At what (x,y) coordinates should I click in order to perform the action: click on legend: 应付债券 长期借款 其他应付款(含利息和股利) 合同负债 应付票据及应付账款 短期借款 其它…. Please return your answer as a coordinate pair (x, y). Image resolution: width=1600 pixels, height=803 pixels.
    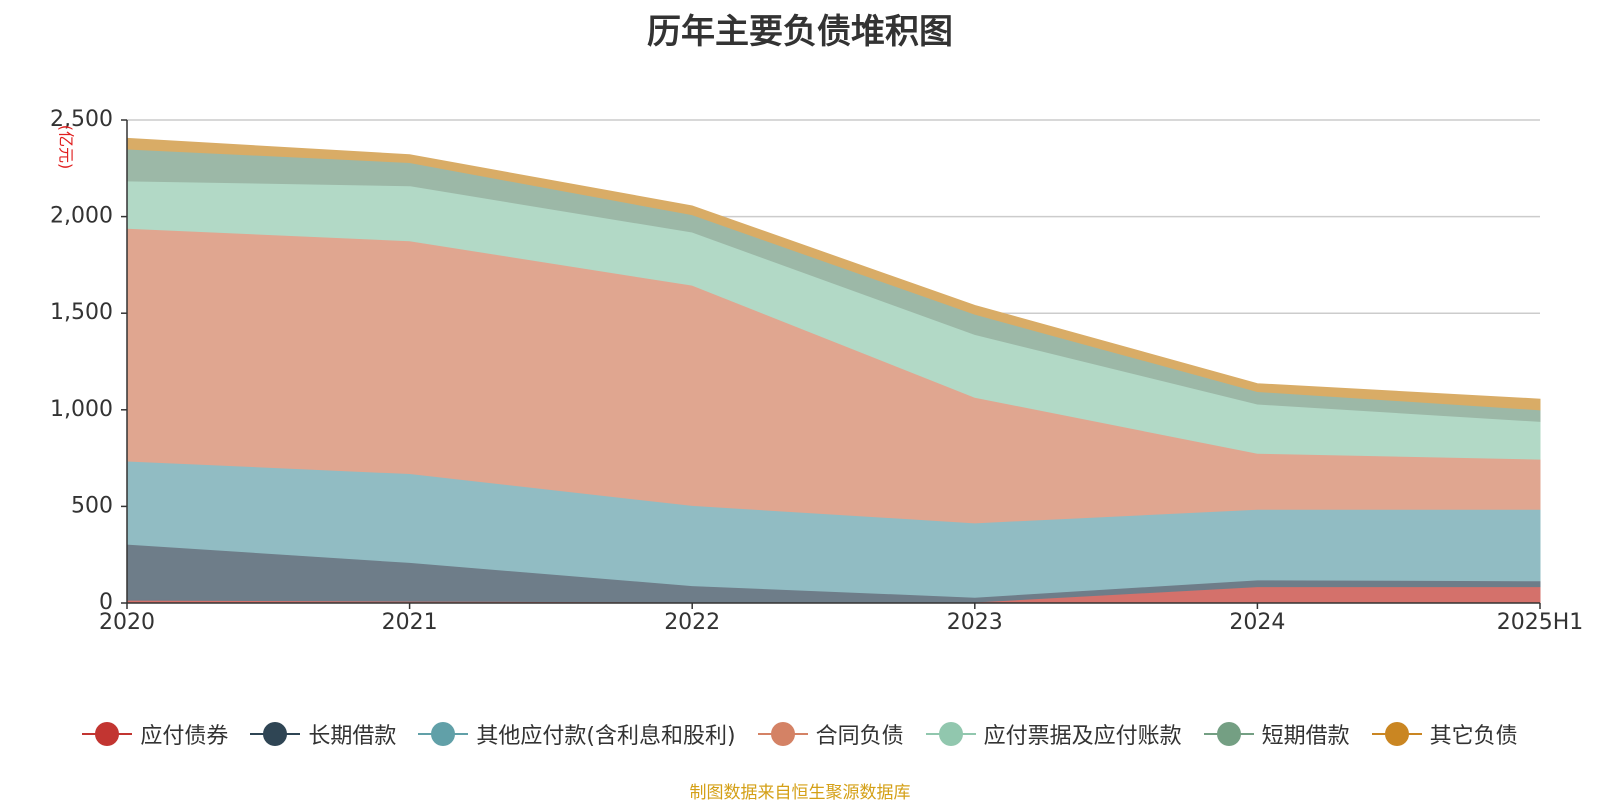
    Looking at the image, I should click on (800, 734).